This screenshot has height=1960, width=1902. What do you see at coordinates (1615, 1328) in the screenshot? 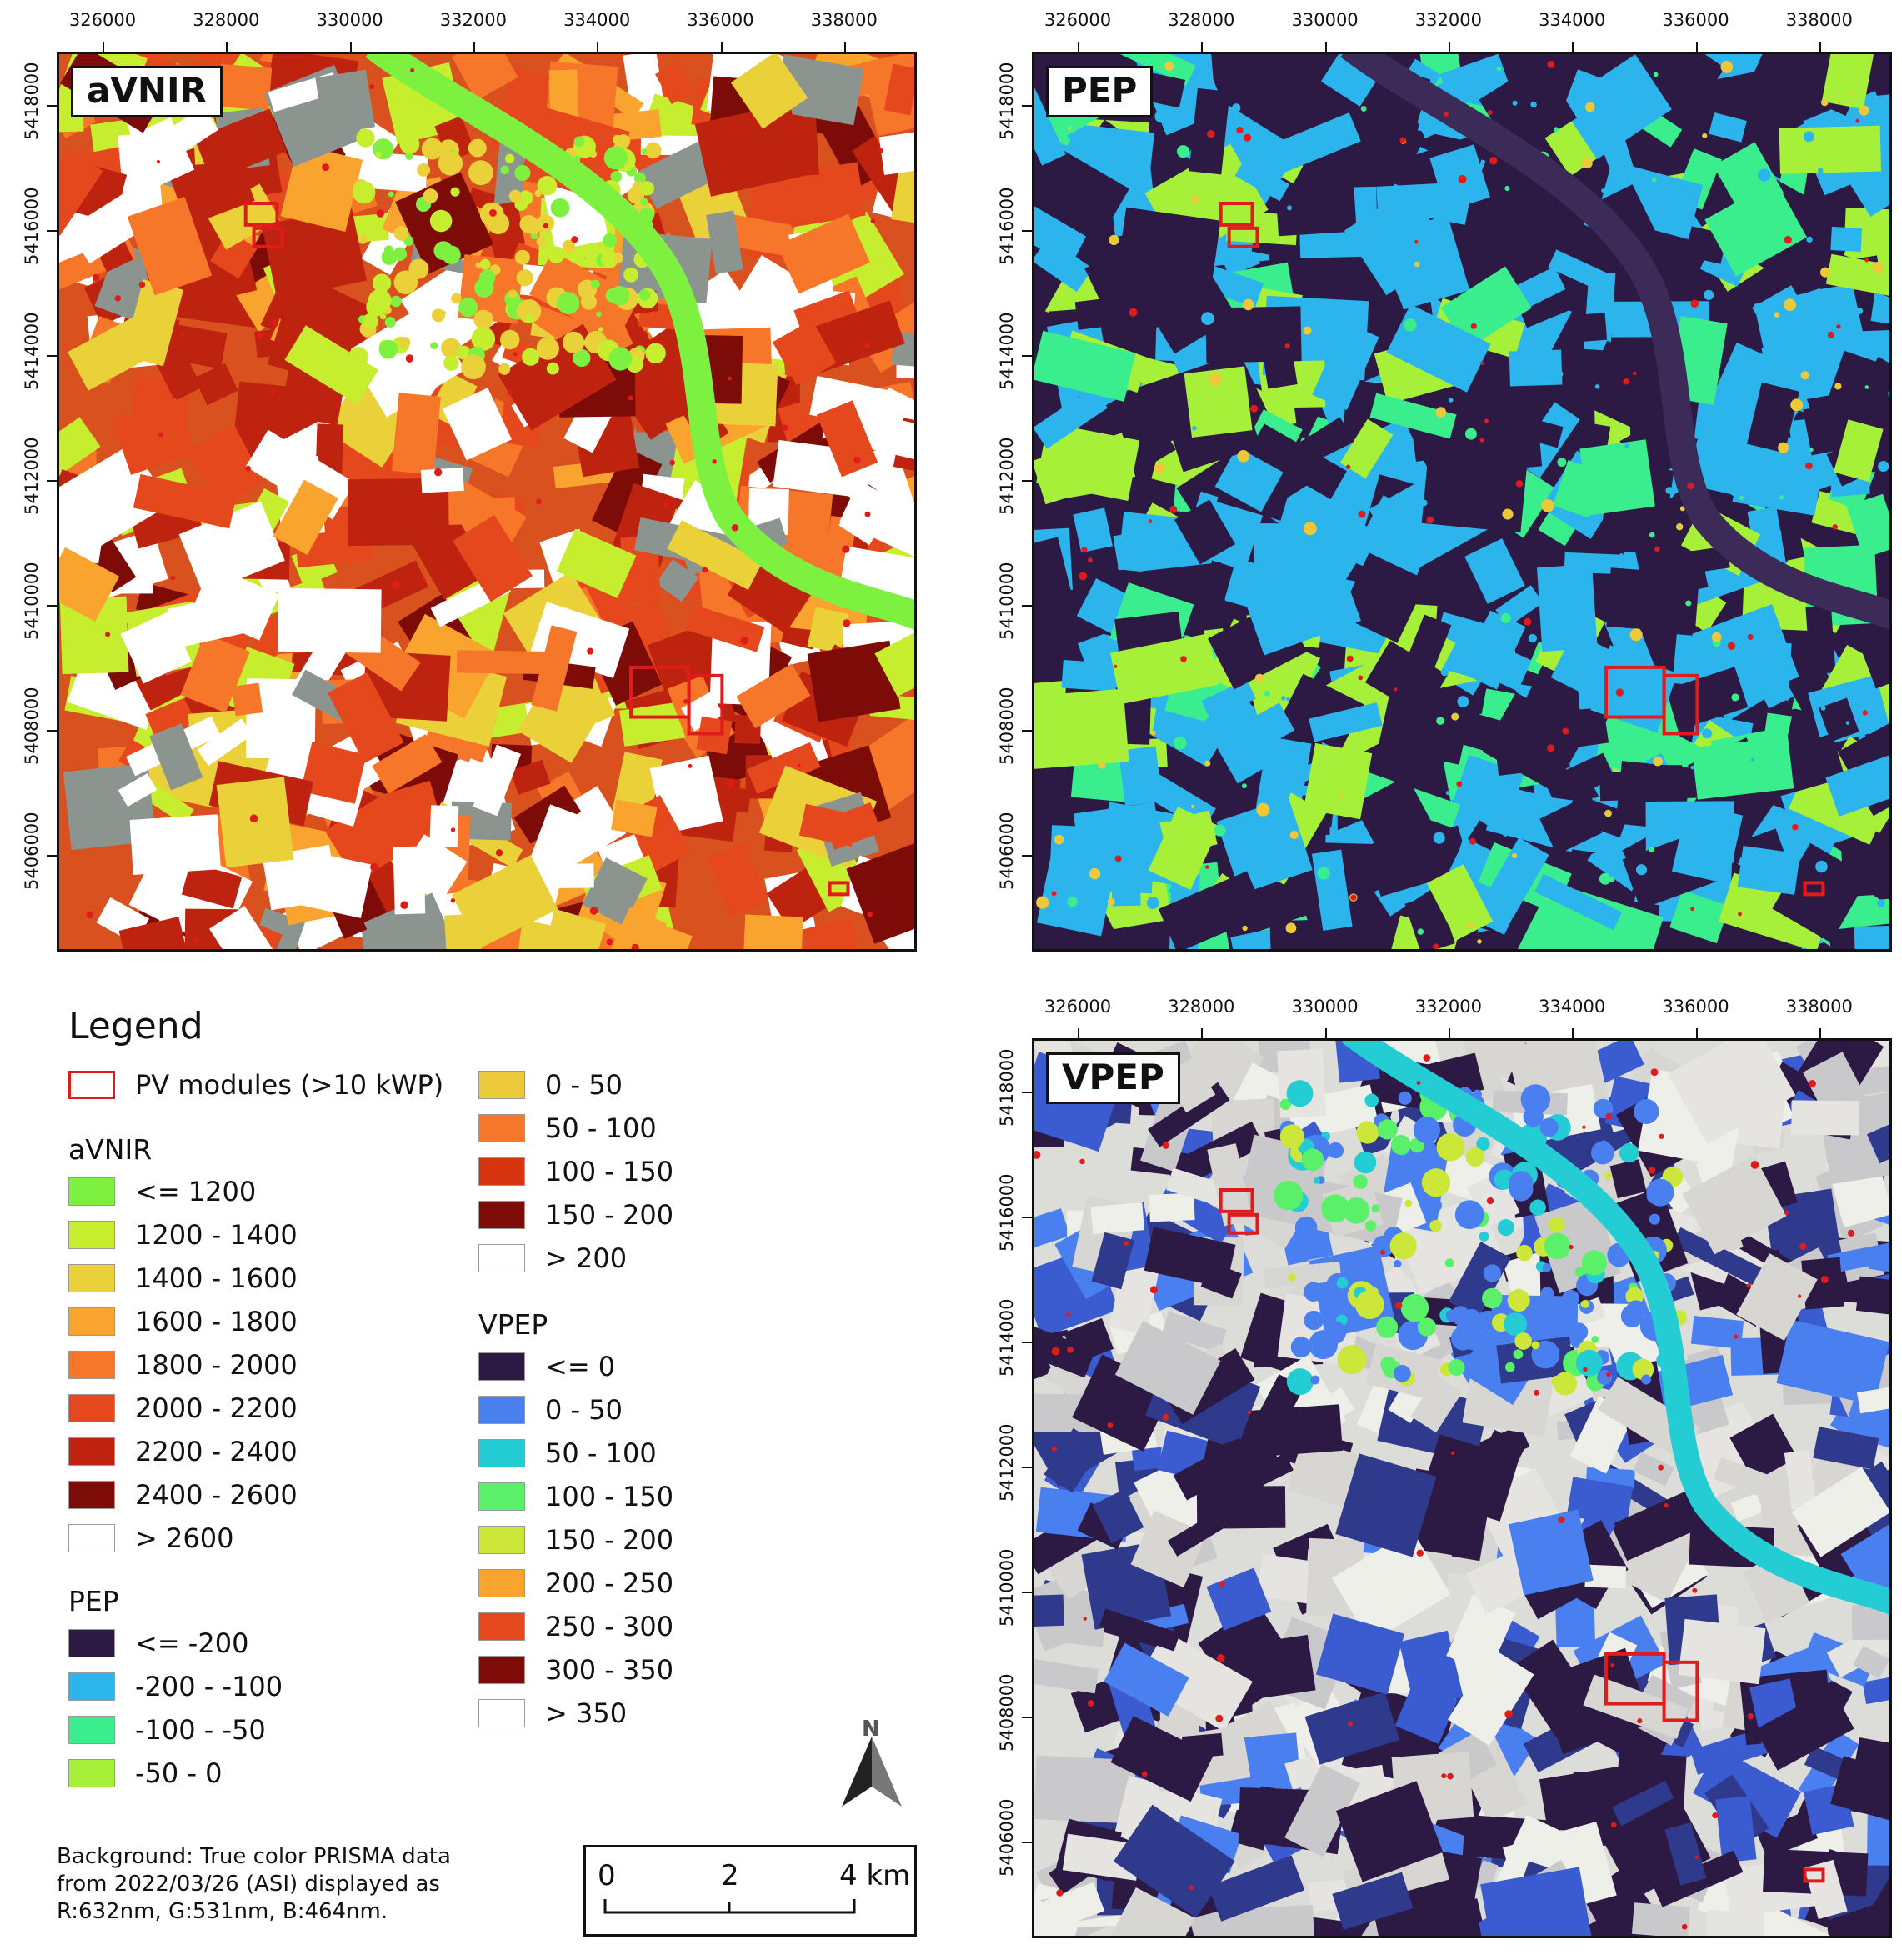
I see `river` at bounding box center [1615, 1328].